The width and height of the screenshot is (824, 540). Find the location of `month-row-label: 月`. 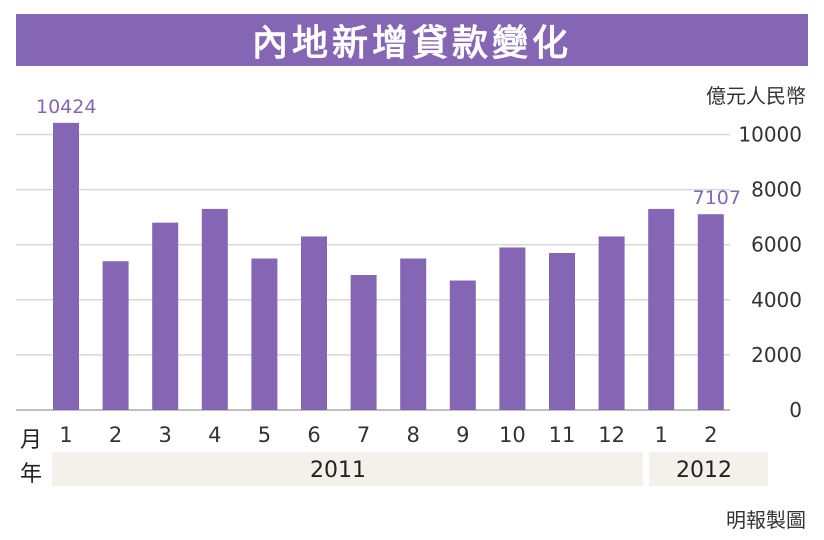

month-row-label: 月 is located at coordinates (31, 440).